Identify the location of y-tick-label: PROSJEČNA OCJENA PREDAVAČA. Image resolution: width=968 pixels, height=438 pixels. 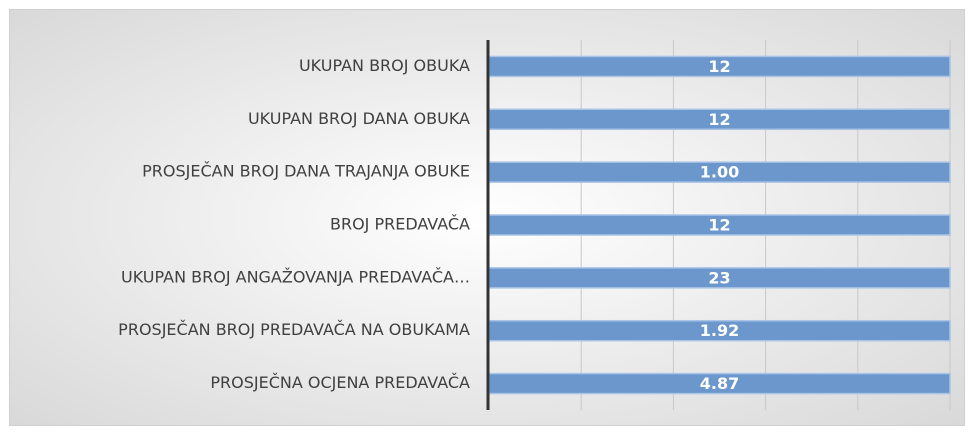
(340, 382).